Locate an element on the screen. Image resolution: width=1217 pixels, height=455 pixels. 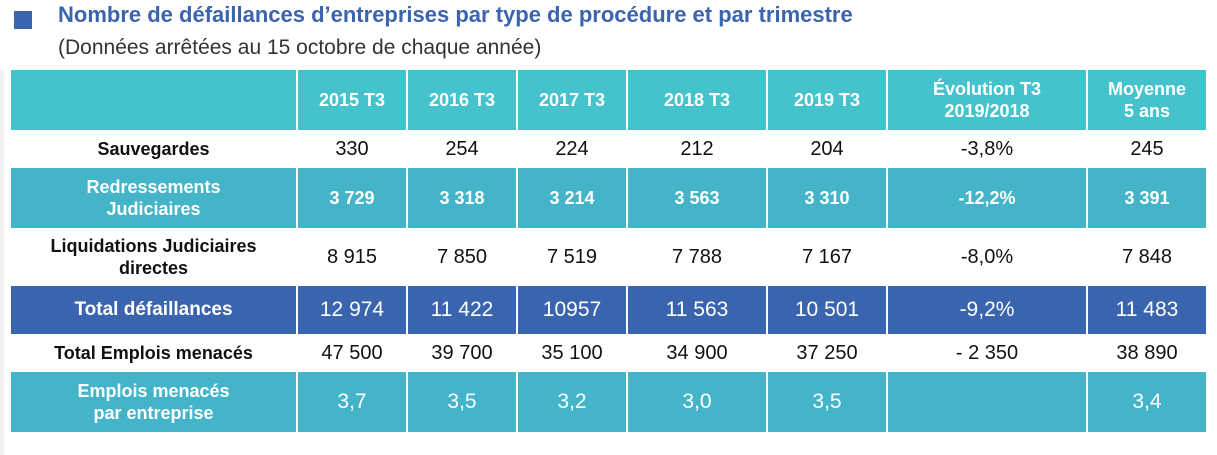
table-cell: 3 310 is located at coordinates (828, 198).